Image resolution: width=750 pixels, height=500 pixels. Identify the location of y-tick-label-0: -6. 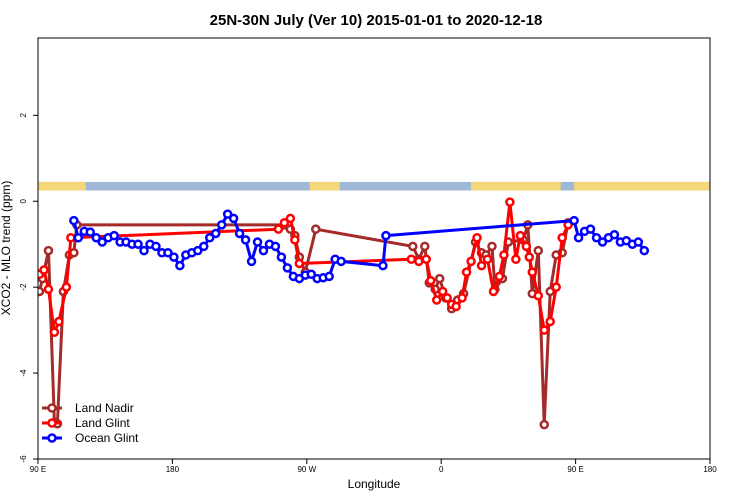
(23, 459).